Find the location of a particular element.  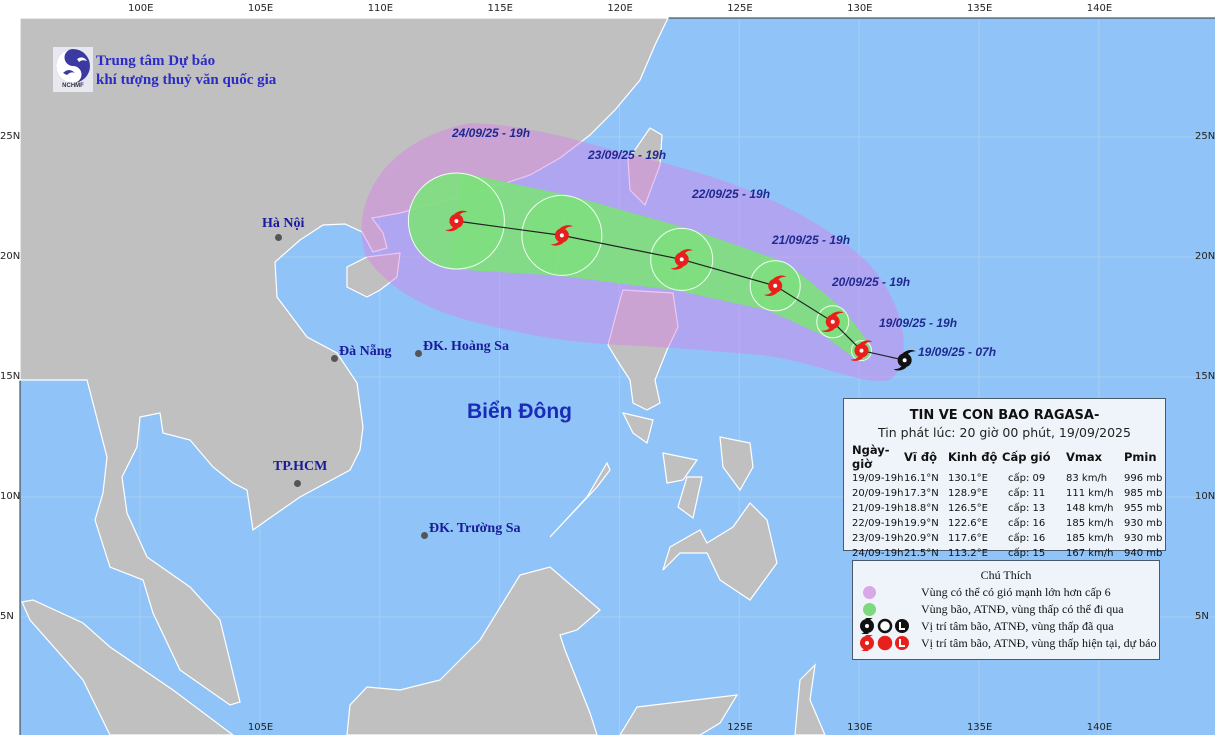

axis-label: 5N is located at coordinates (1202, 616).